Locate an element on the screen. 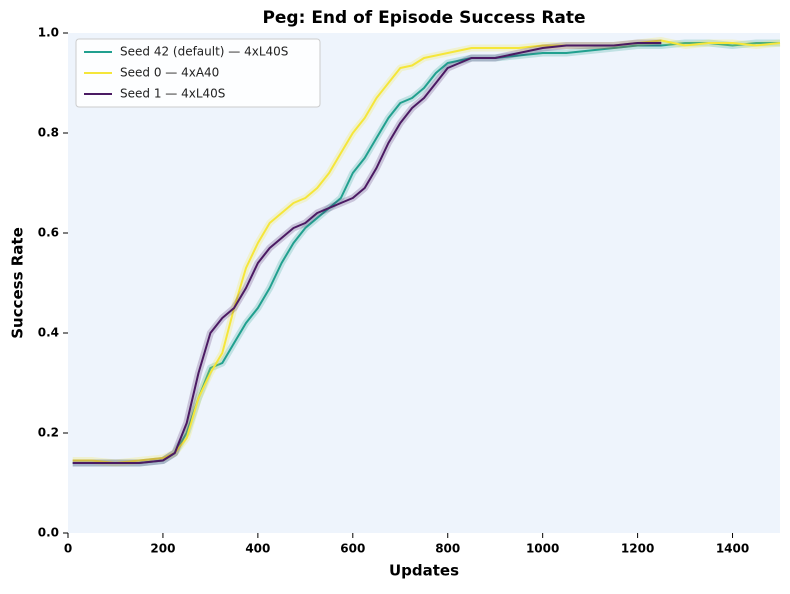 The width and height of the screenshot is (790, 594). x-tick-label: 0 is located at coordinates (68, 549).